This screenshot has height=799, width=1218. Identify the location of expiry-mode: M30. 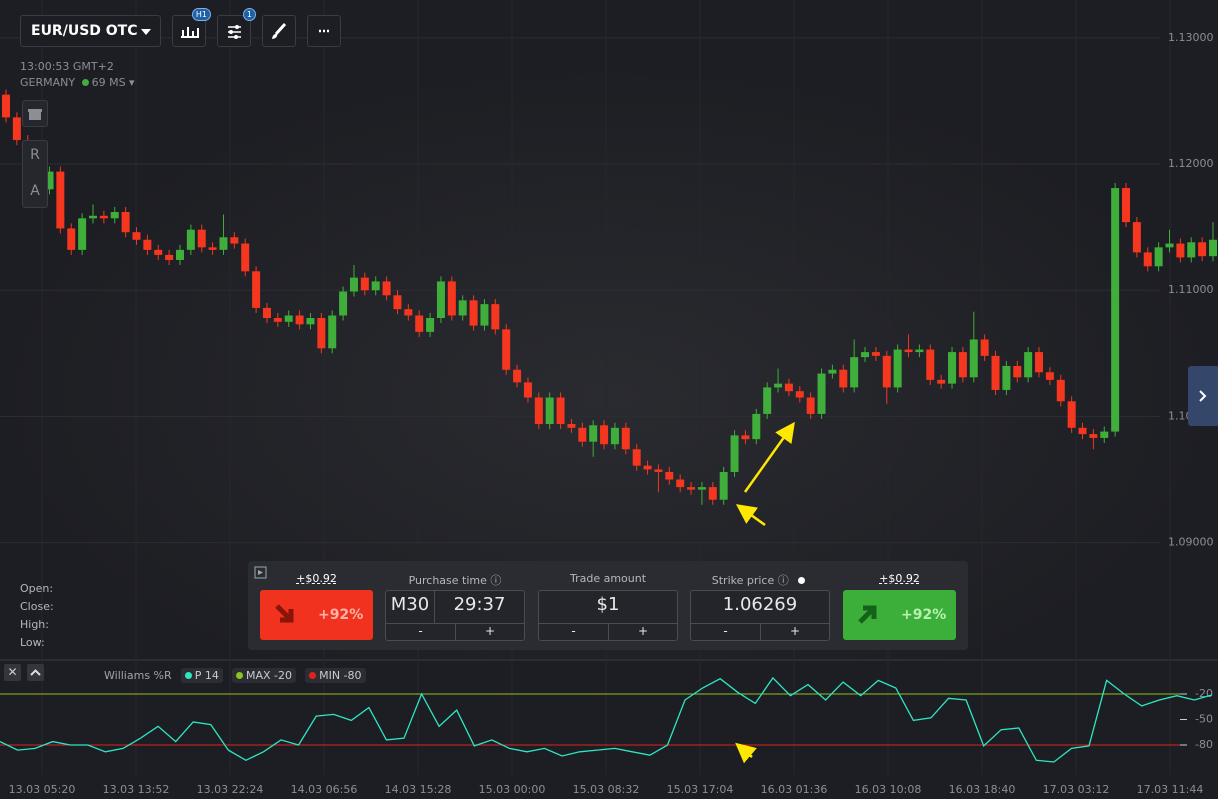
(410, 604).